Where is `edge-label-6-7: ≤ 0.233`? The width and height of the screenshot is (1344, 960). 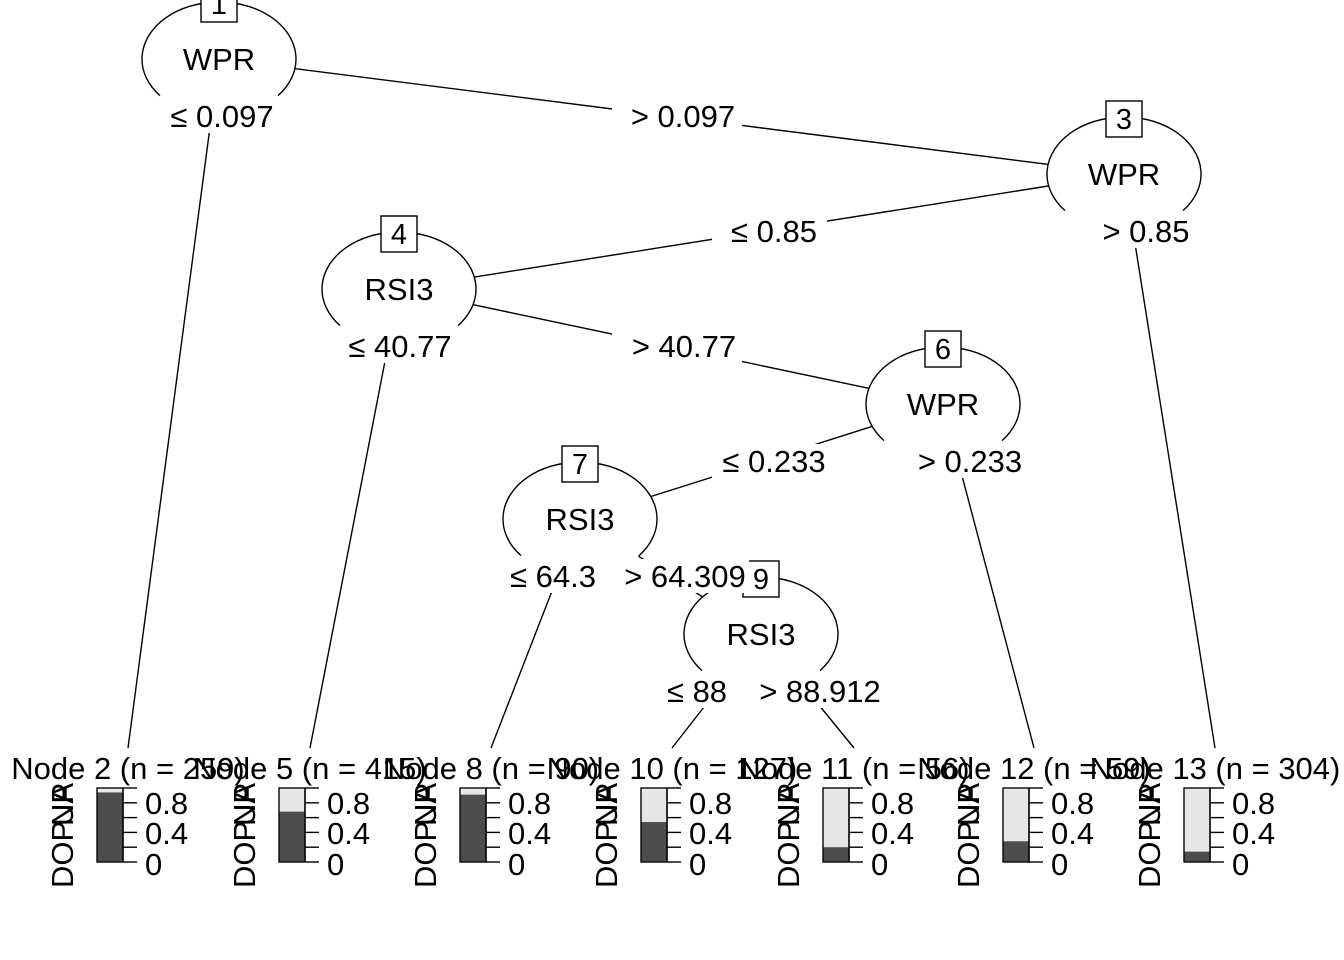
edge-label-6-7: ≤ 0.233 is located at coordinates (774, 461).